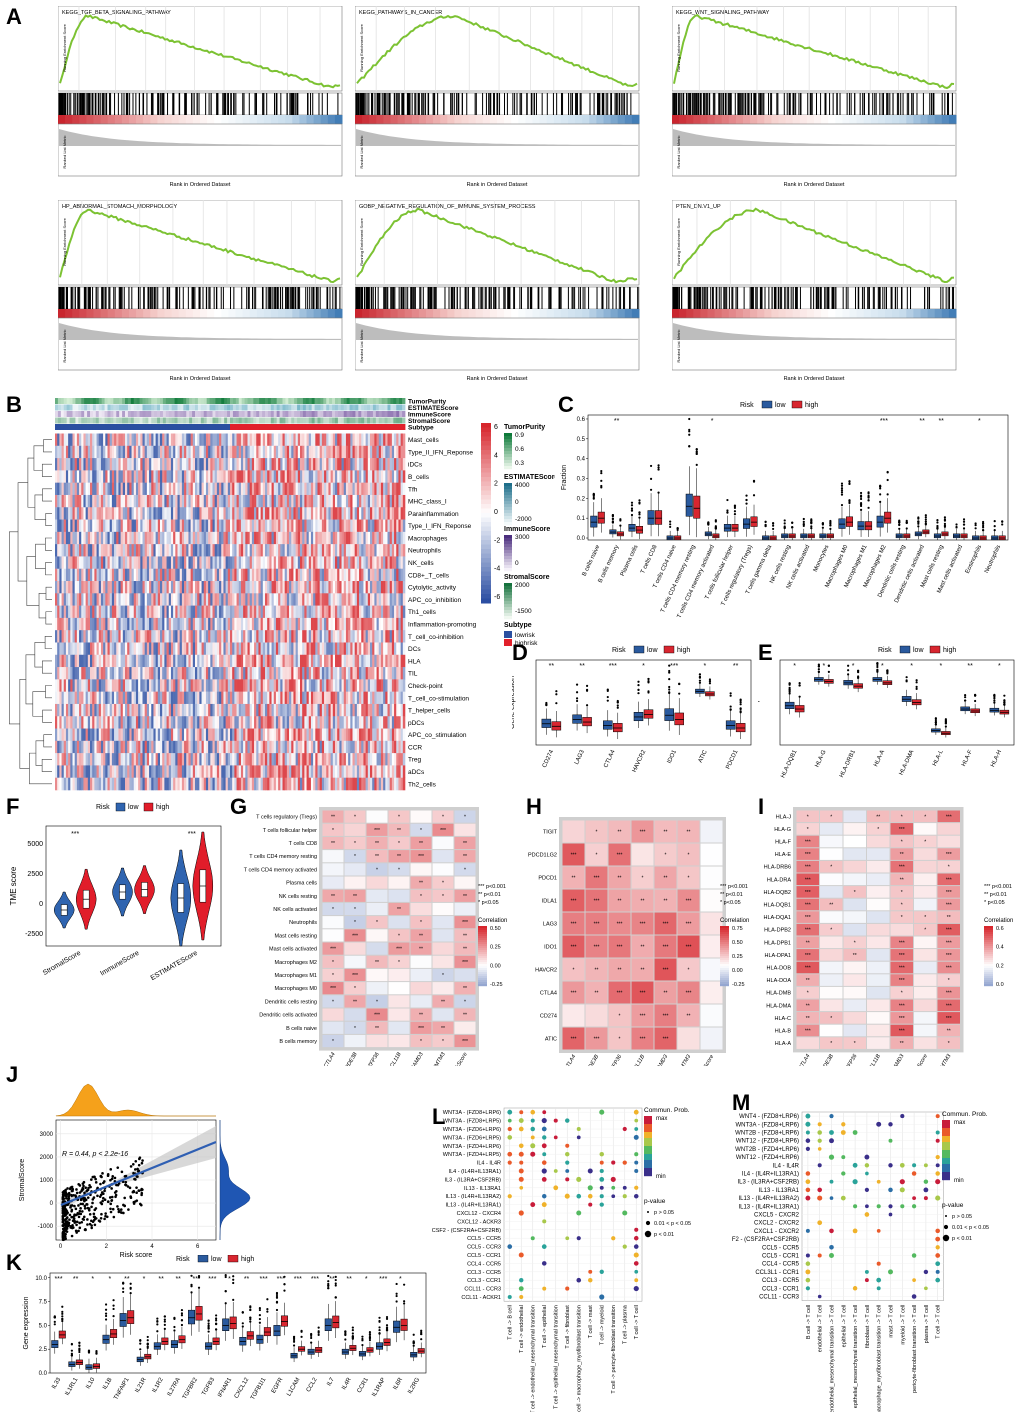 This screenshot has height=1417, width=1020. I want to click on x-label: Rank in Ordered Dataset, so click(200, 185).